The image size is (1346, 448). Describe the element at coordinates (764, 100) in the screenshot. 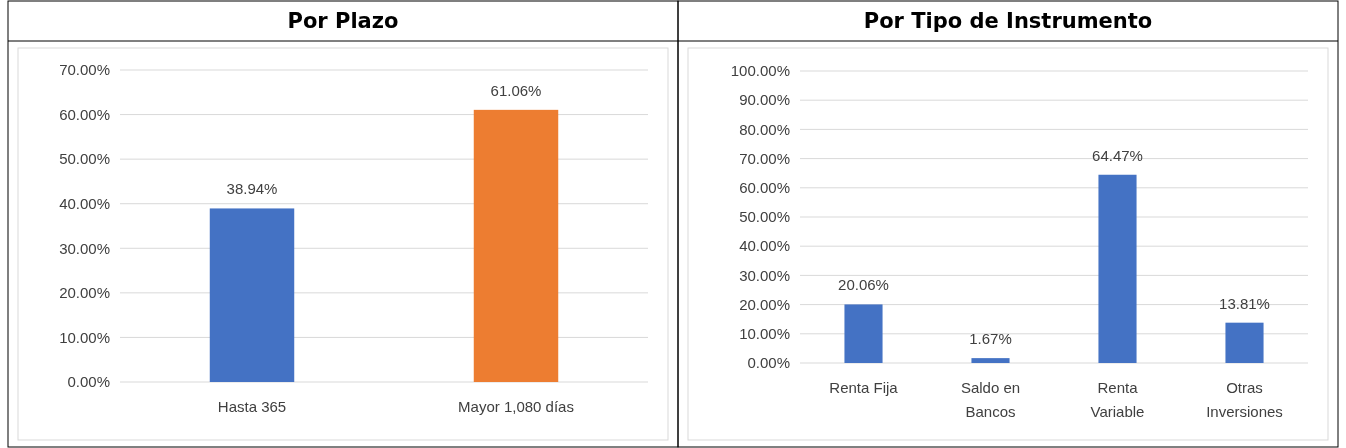

I see `y-tick-label: 90.00%` at that location.